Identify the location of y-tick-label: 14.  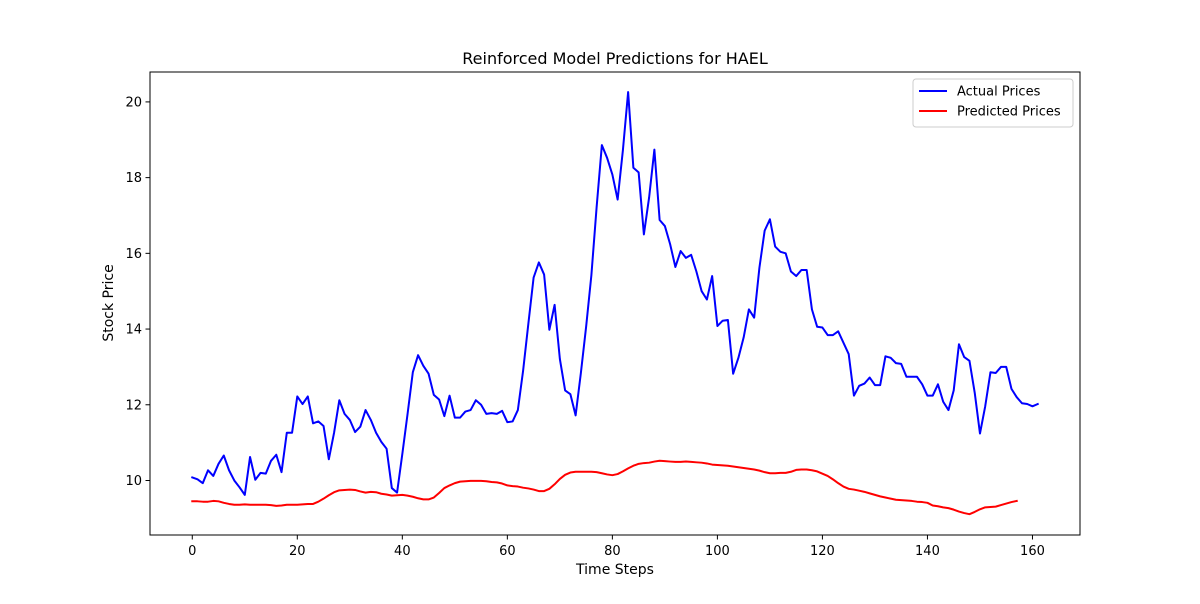
(133, 330).